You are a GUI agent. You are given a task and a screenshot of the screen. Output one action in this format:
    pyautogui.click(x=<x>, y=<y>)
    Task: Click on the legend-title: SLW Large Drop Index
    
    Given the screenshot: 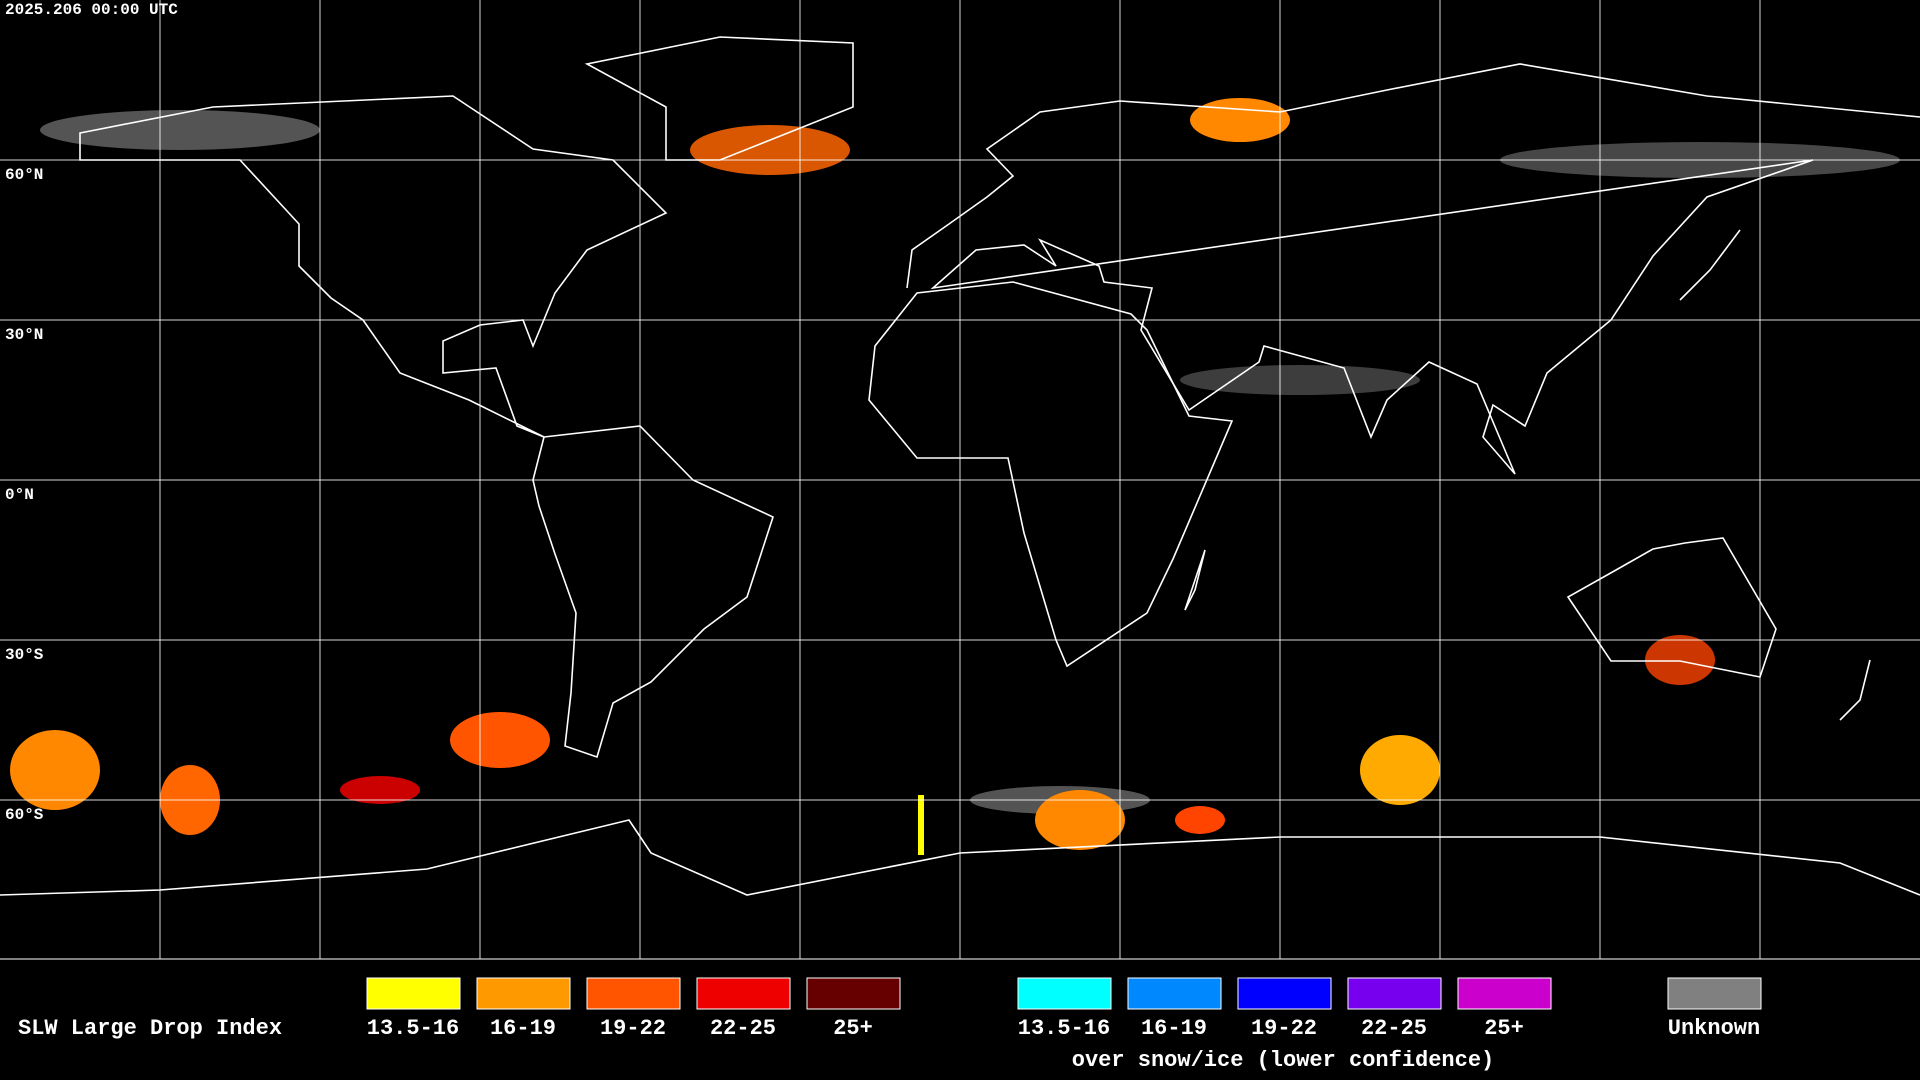 What is the action you would take?
    pyautogui.click(x=150, y=1028)
    